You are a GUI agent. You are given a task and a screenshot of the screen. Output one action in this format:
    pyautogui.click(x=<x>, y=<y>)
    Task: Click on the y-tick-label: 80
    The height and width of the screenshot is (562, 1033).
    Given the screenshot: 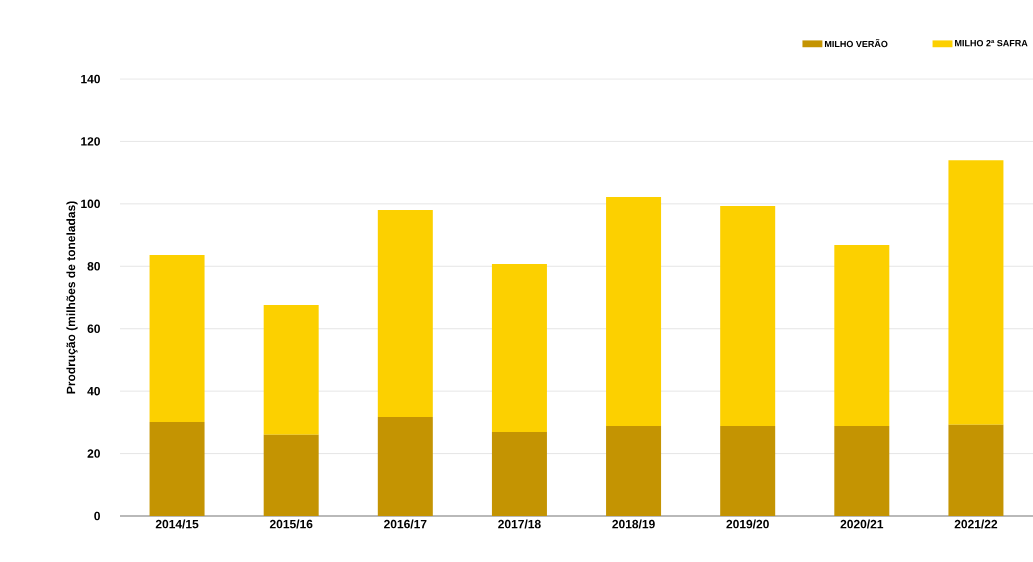 What is the action you would take?
    pyautogui.click(x=93, y=266)
    